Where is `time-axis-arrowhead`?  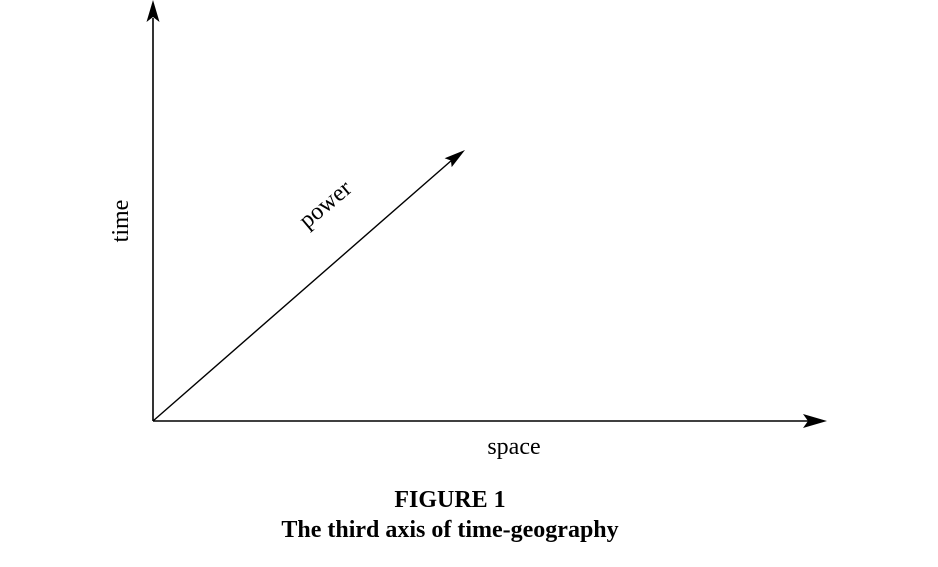 time-axis-arrowhead is located at coordinates (153, 11).